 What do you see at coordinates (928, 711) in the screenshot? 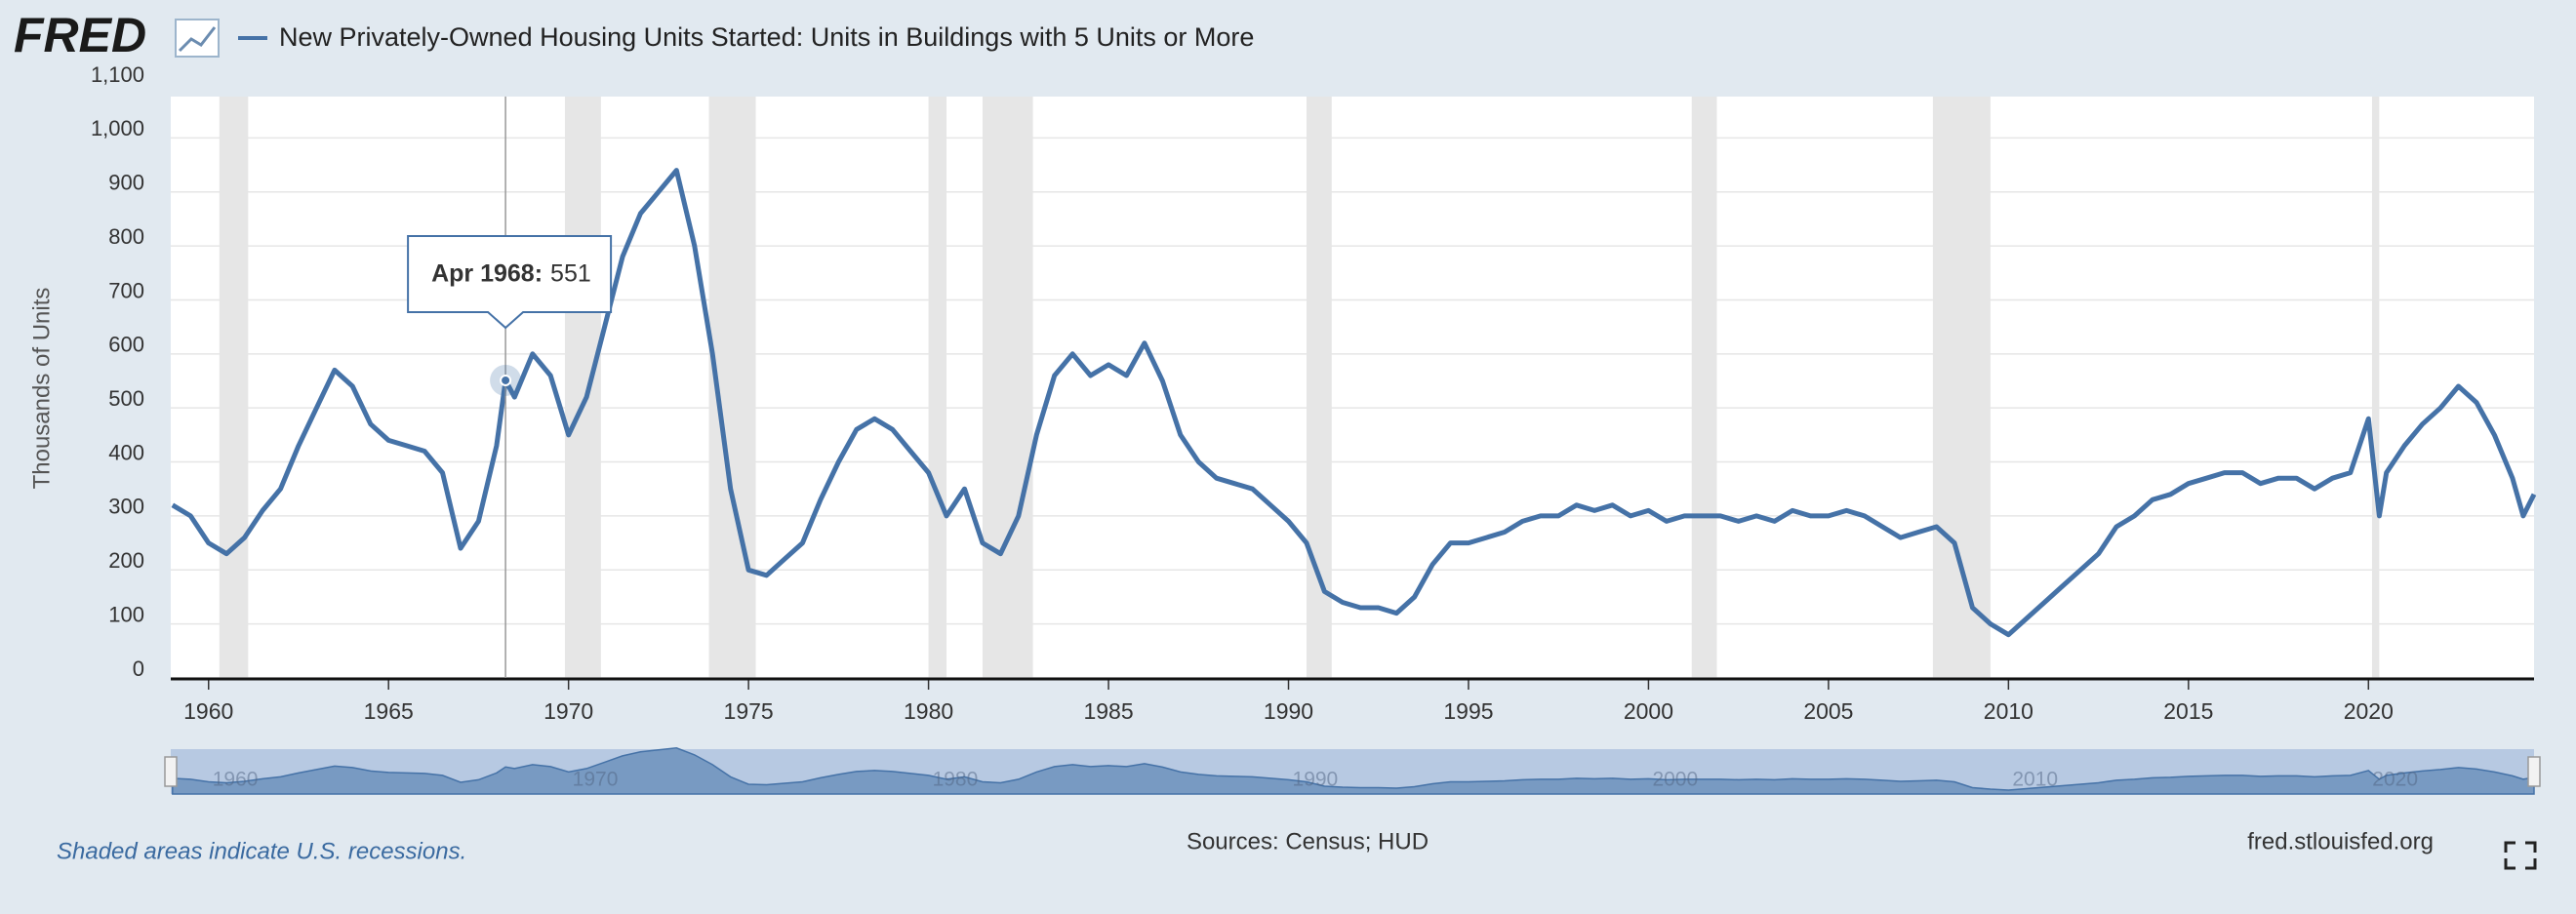
I see `x-tick-label: 1980` at bounding box center [928, 711].